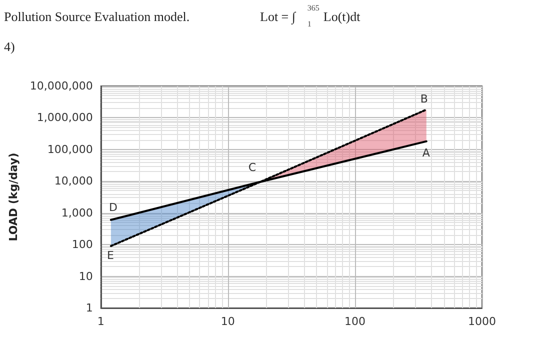 The height and width of the screenshot is (338, 536). I want to click on y-tick-label: 10, so click(85, 276).